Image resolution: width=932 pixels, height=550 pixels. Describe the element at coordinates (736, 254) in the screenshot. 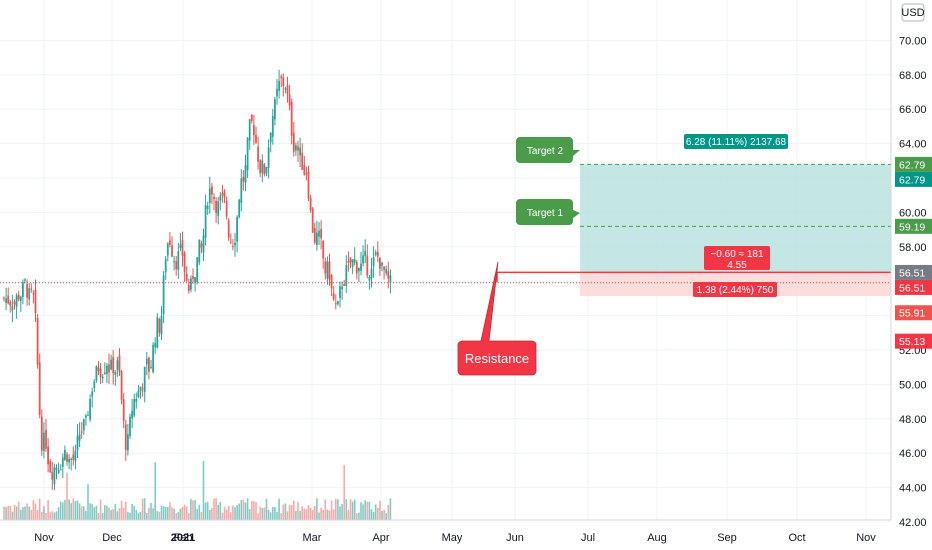

I see `change-text-1: −0.60 ≈ 181` at that location.